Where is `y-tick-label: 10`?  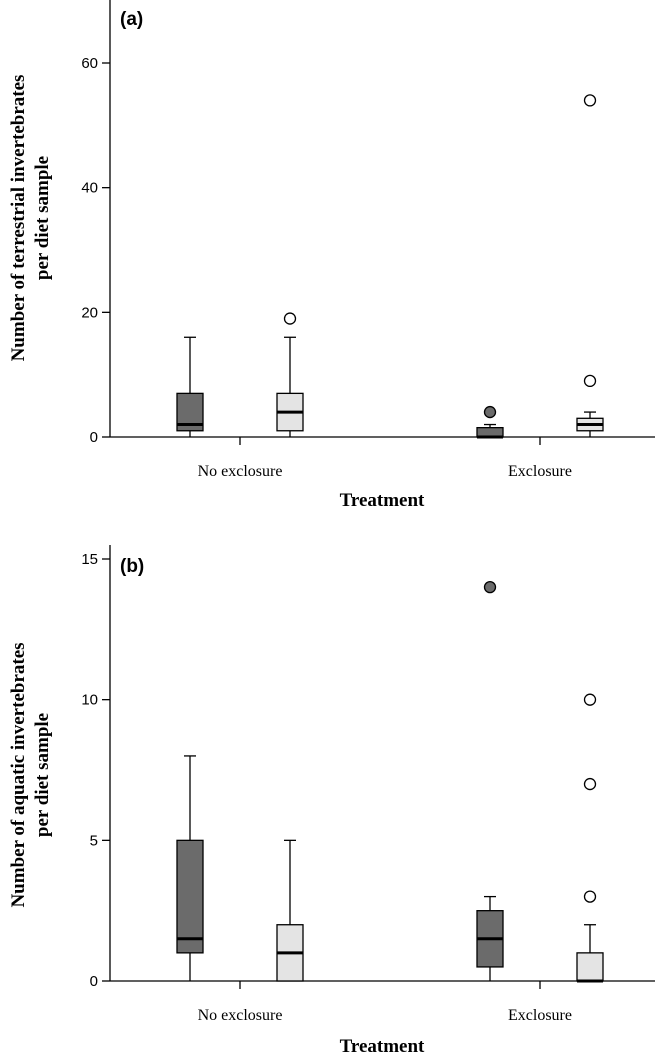 y-tick-label: 10 is located at coordinates (89, 700).